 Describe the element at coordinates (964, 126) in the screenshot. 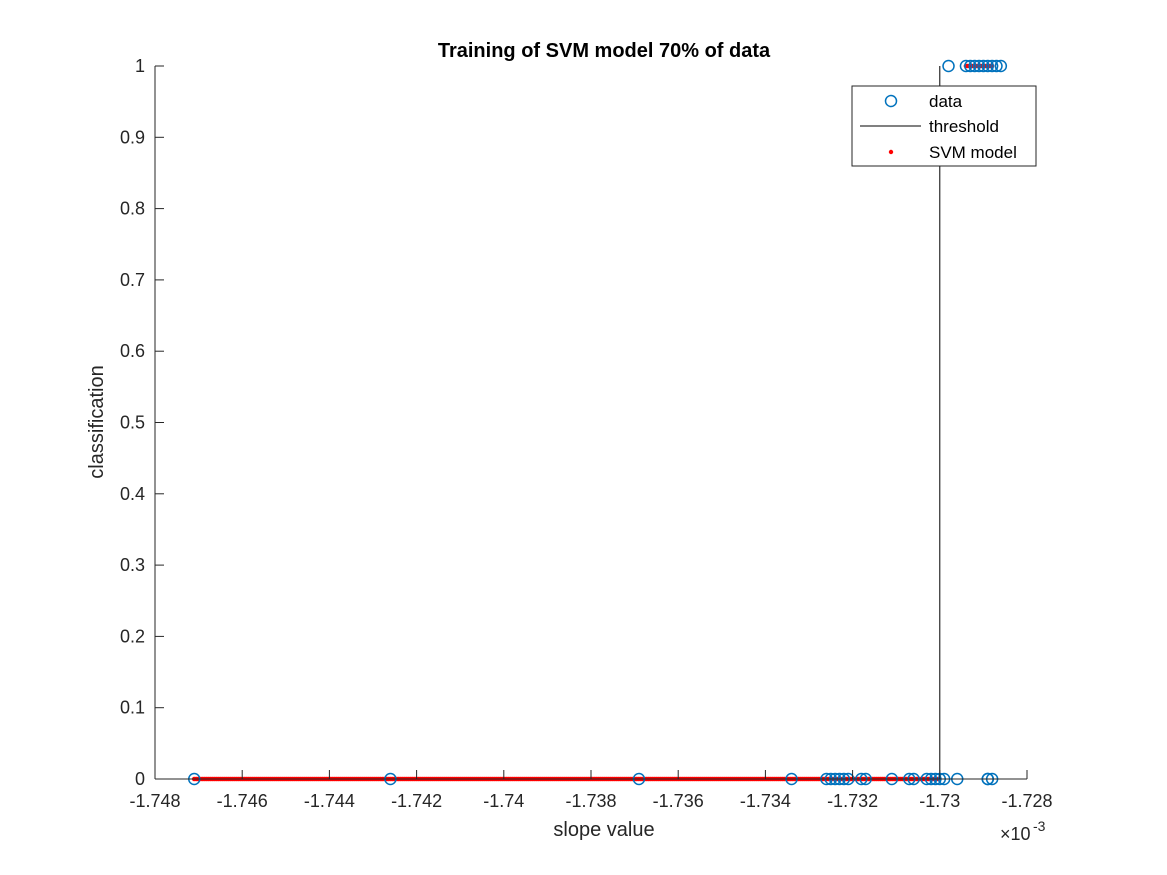

I see `legend-threshold-label: threshold` at that location.